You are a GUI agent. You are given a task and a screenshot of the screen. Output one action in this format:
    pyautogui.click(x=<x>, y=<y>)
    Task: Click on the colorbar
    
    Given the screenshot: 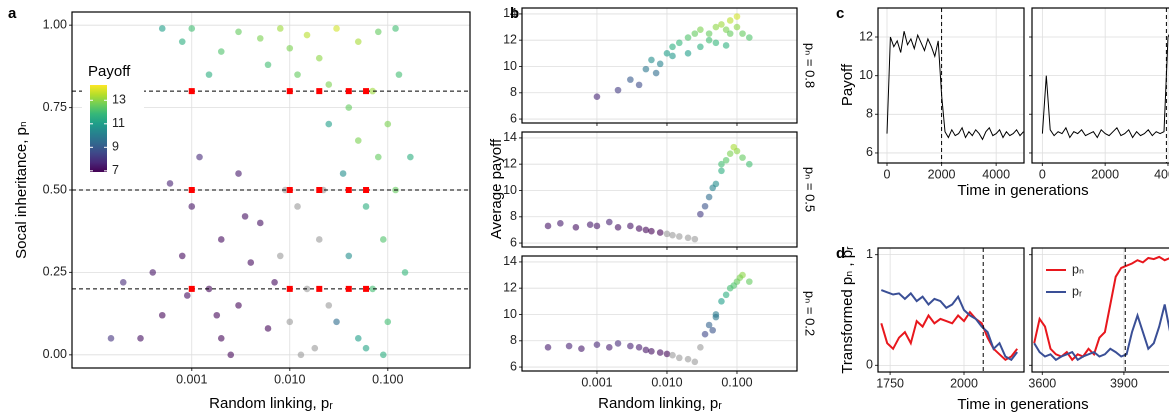 What is the action you would take?
    pyautogui.click(x=98, y=128)
    